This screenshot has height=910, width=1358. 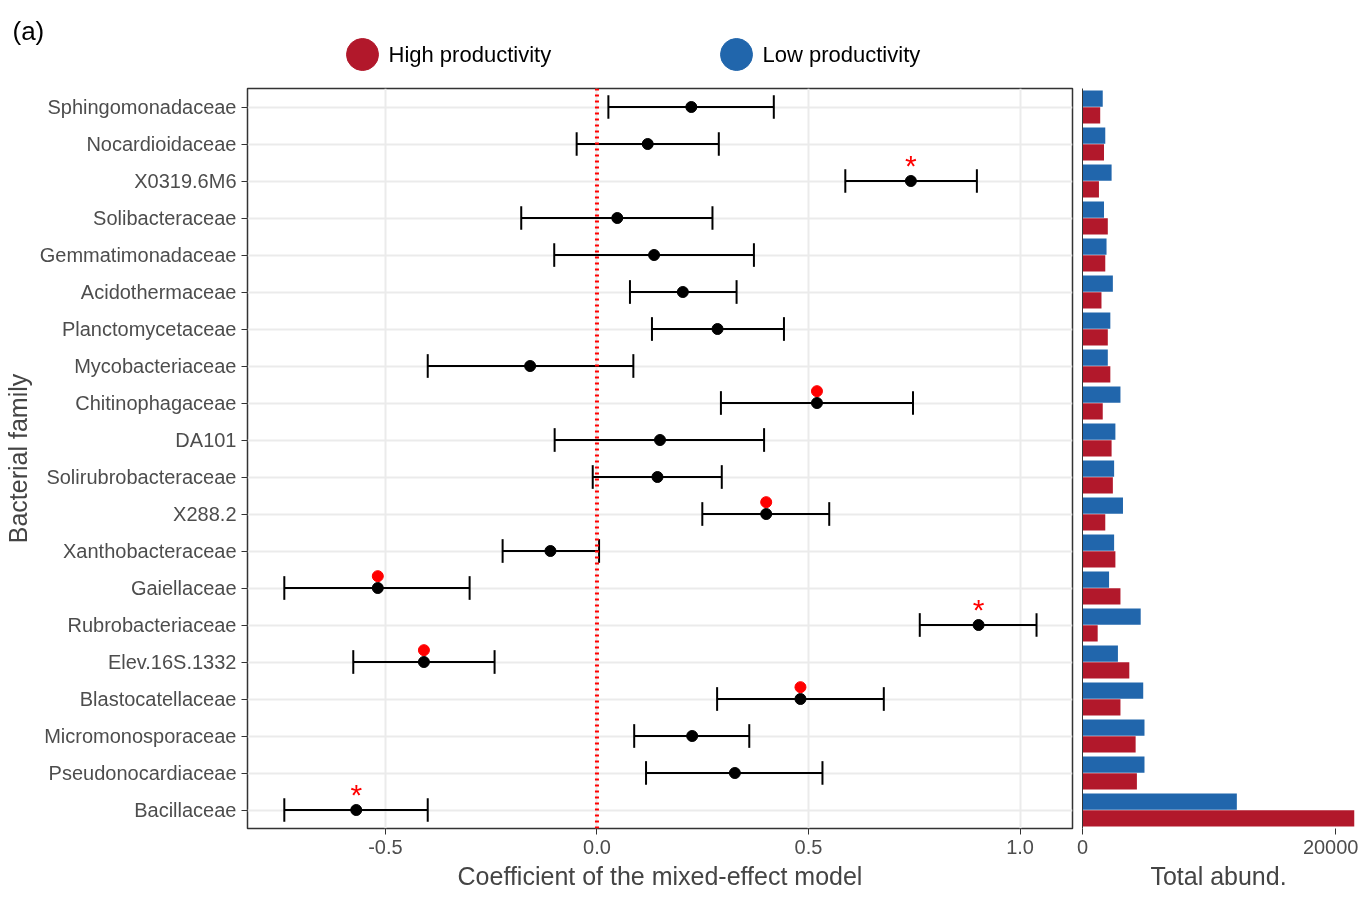 What do you see at coordinates (149, 329) in the screenshot?
I see `y-tick-label: Planctomycetaceae` at bounding box center [149, 329].